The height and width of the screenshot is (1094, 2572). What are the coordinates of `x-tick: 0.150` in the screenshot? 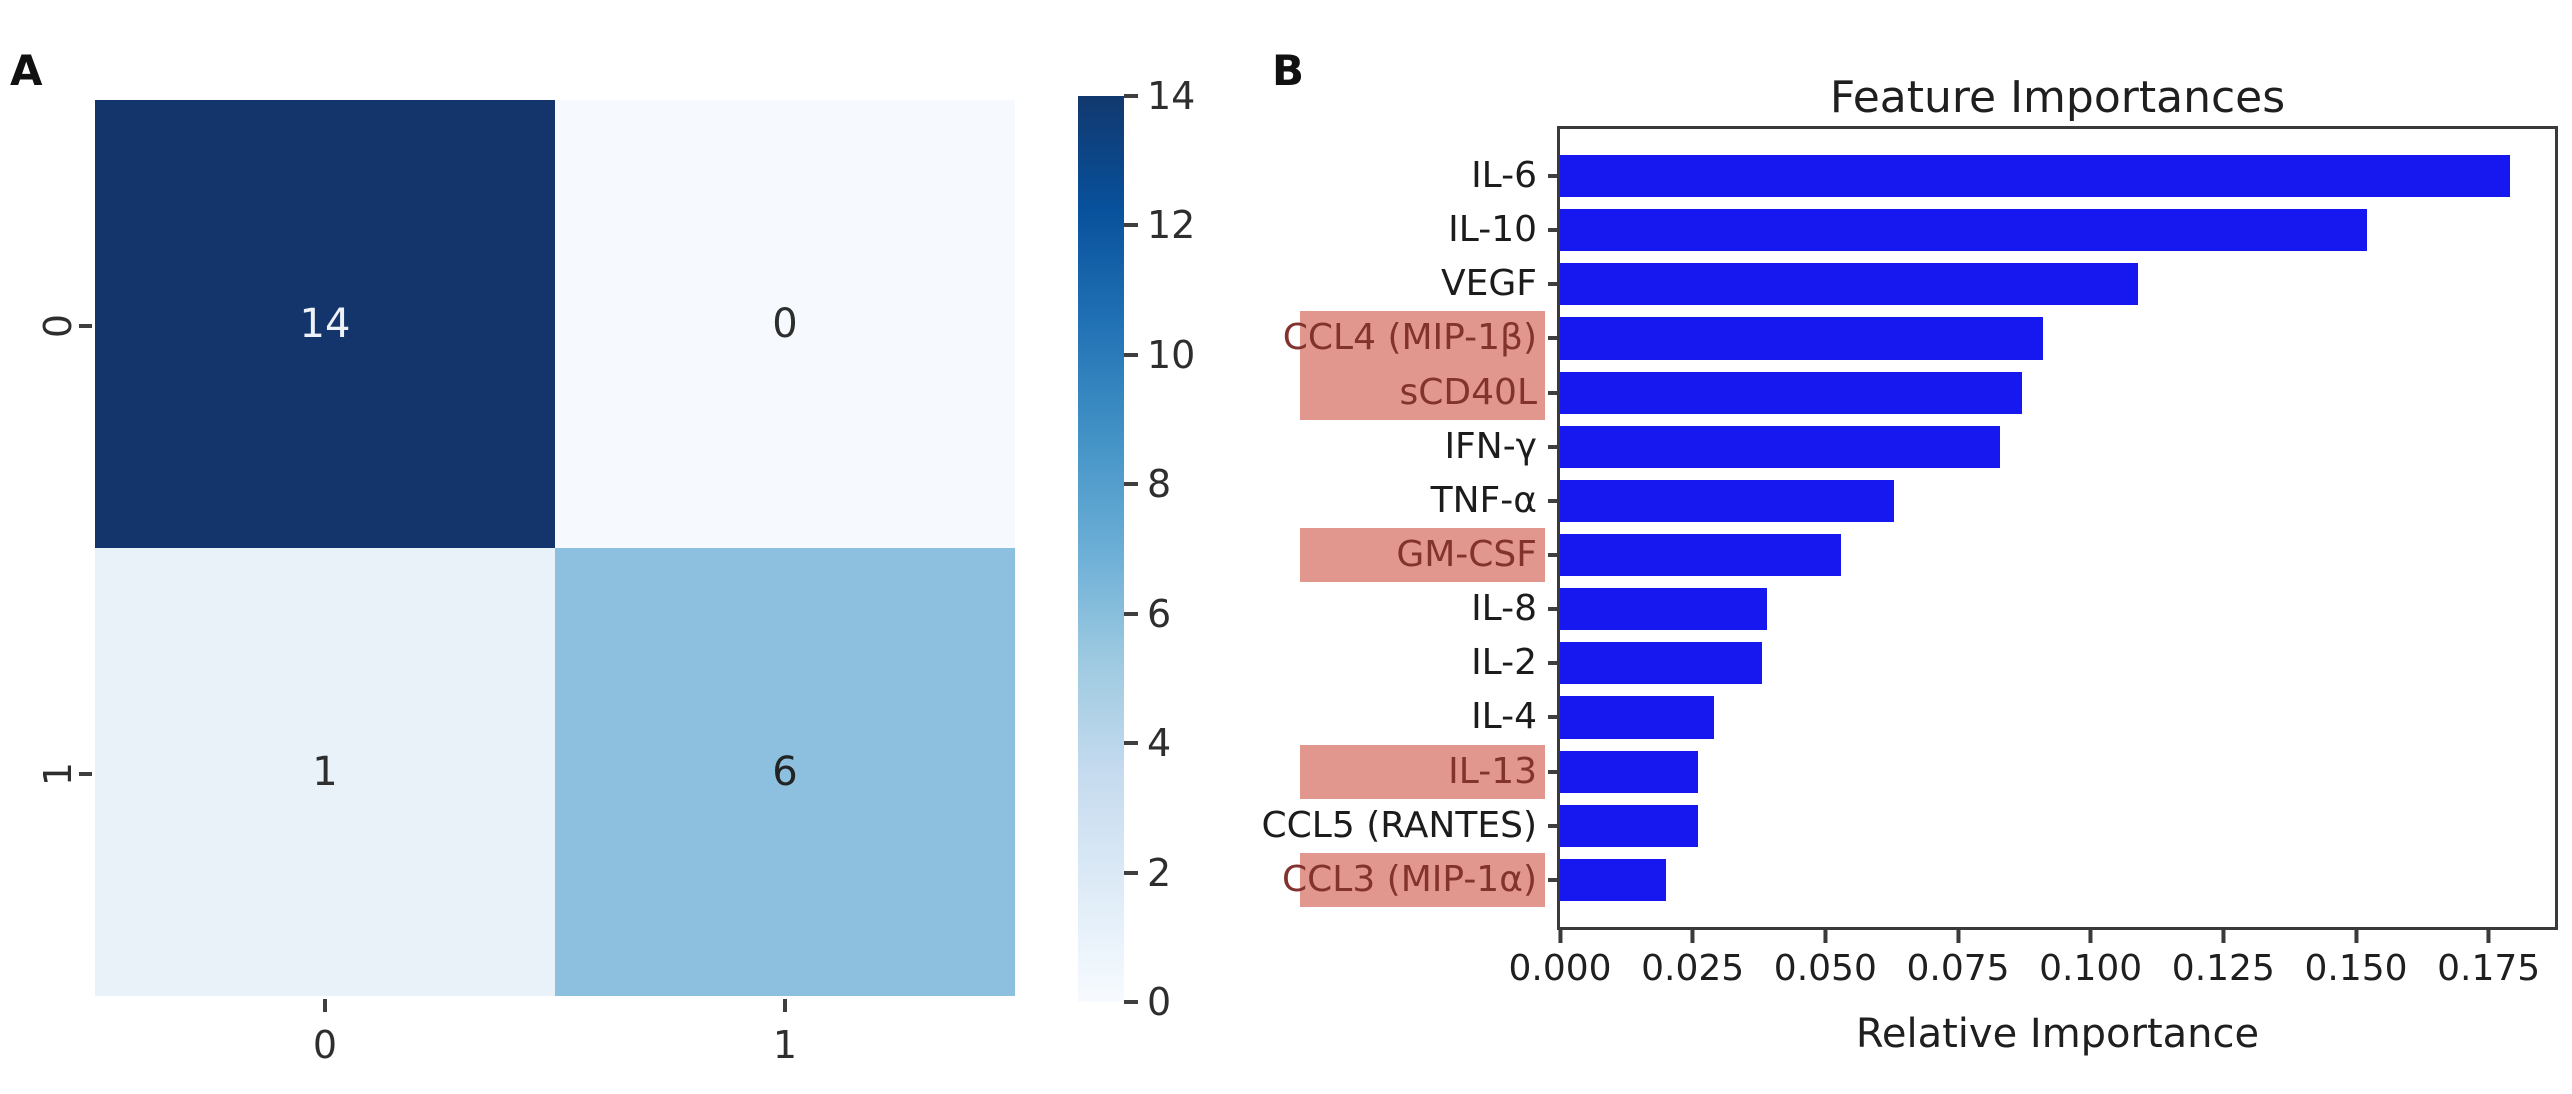 It's located at (2356, 958).